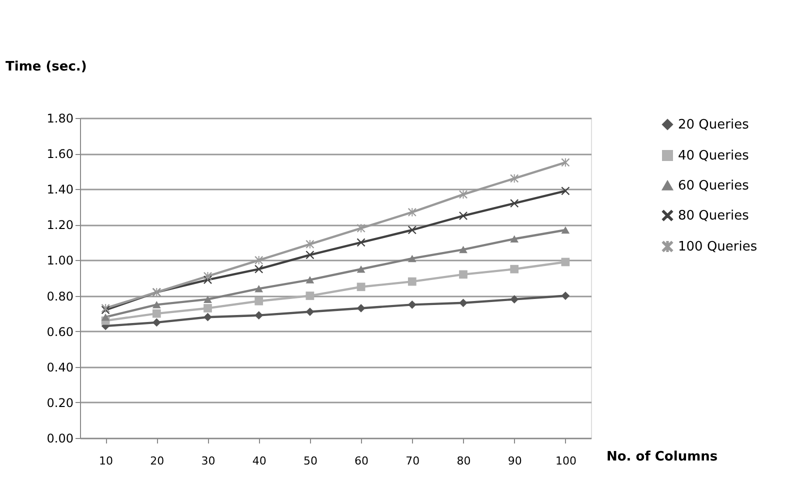 The image size is (802, 487). Describe the element at coordinates (60, 154) in the screenshot. I see `y-tick-label: 1.60` at that location.